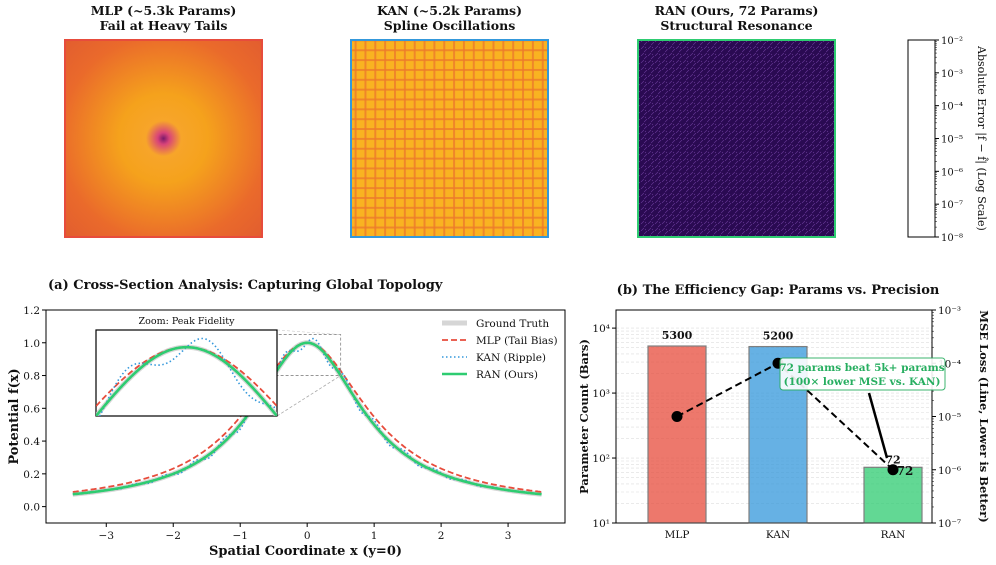 The width and height of the screenshot is (996, 565). What do you see at coordinates (31, 344) in the screenshot?
I see `y-tick-label: 1.0` at bounding box center [31, 344].